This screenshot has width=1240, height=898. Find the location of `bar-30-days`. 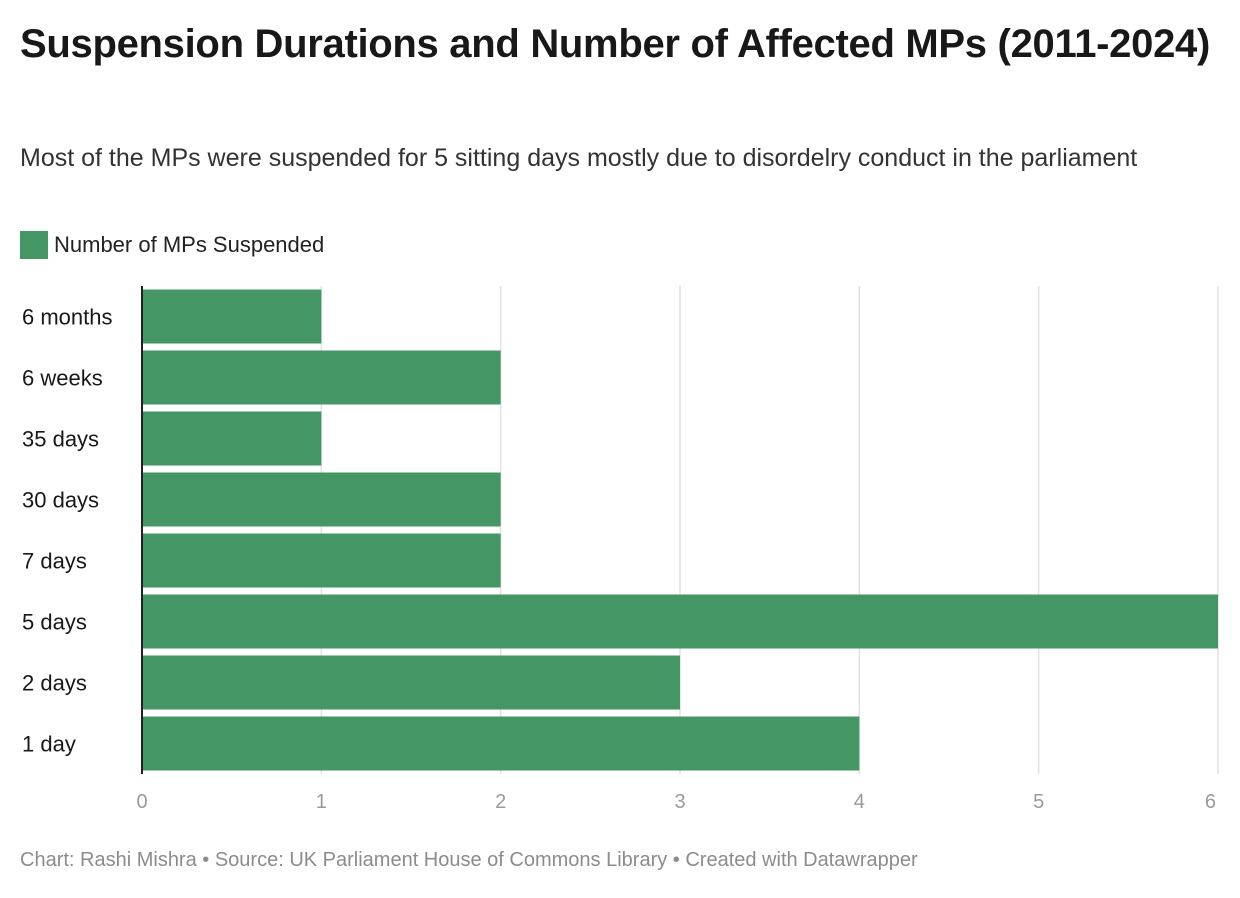

bar-30-days is located at coordinates (321, 499).